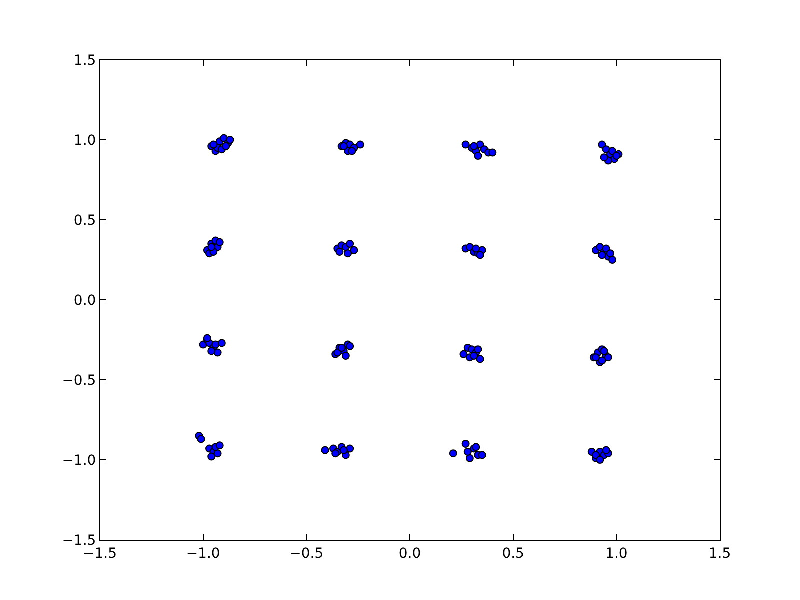  I want to click on y-tick-label: 1.5, so click(85, 60).